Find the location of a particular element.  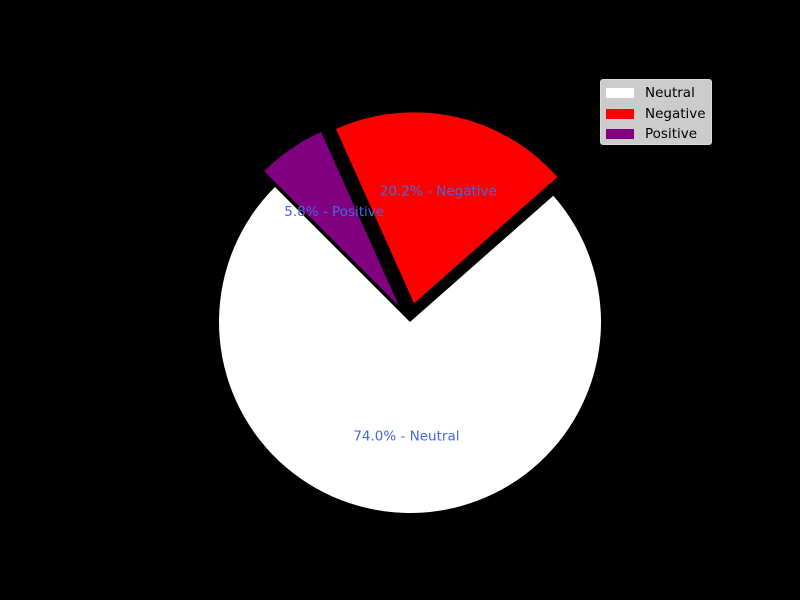

legend-entry-negative: Negative is located at coordinates (656, 114).